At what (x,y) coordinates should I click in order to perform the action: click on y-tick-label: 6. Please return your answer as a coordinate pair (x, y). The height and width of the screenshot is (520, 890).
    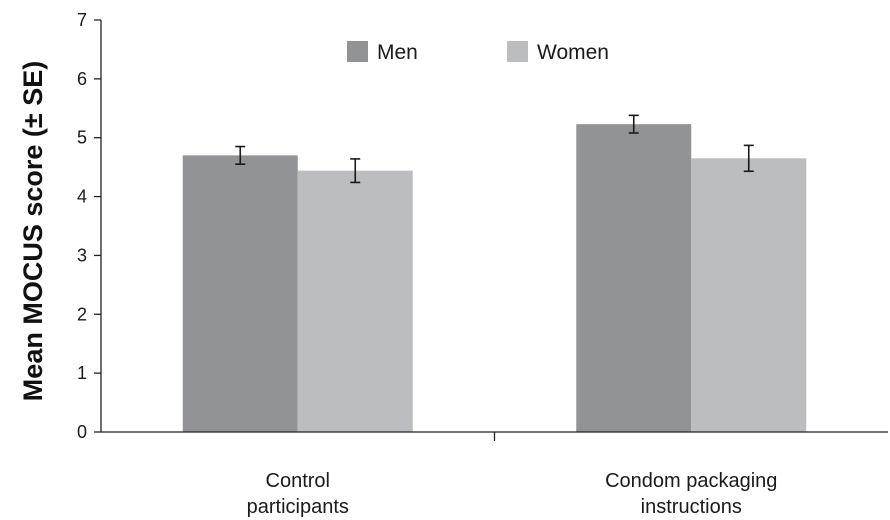
    Looking at the image, I should click on (82, 79).